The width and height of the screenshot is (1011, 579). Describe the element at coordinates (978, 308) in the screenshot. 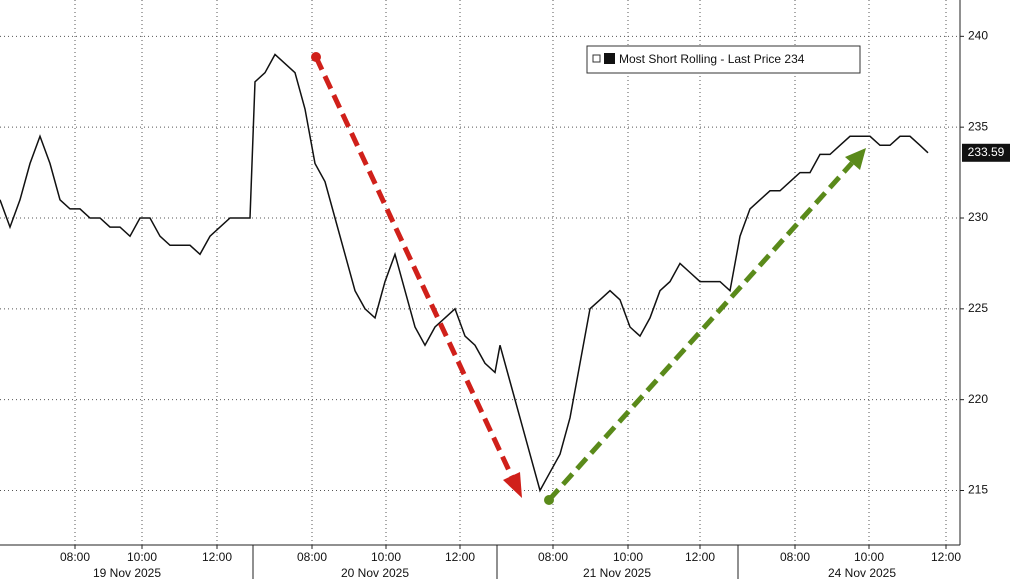

I see `y-tick-label: 225` at that location.